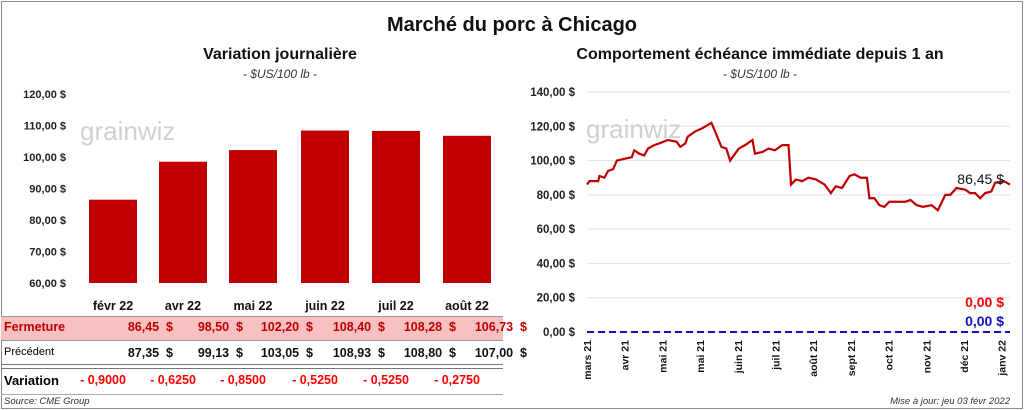  I want to click on close-row-bg, so click(252, 328).